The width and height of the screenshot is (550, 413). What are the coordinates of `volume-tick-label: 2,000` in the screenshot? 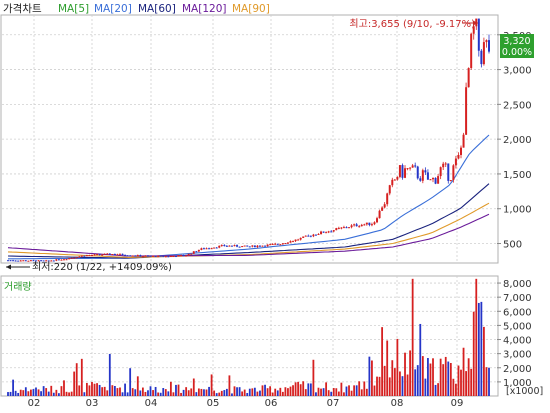 It's located at (517, 369).